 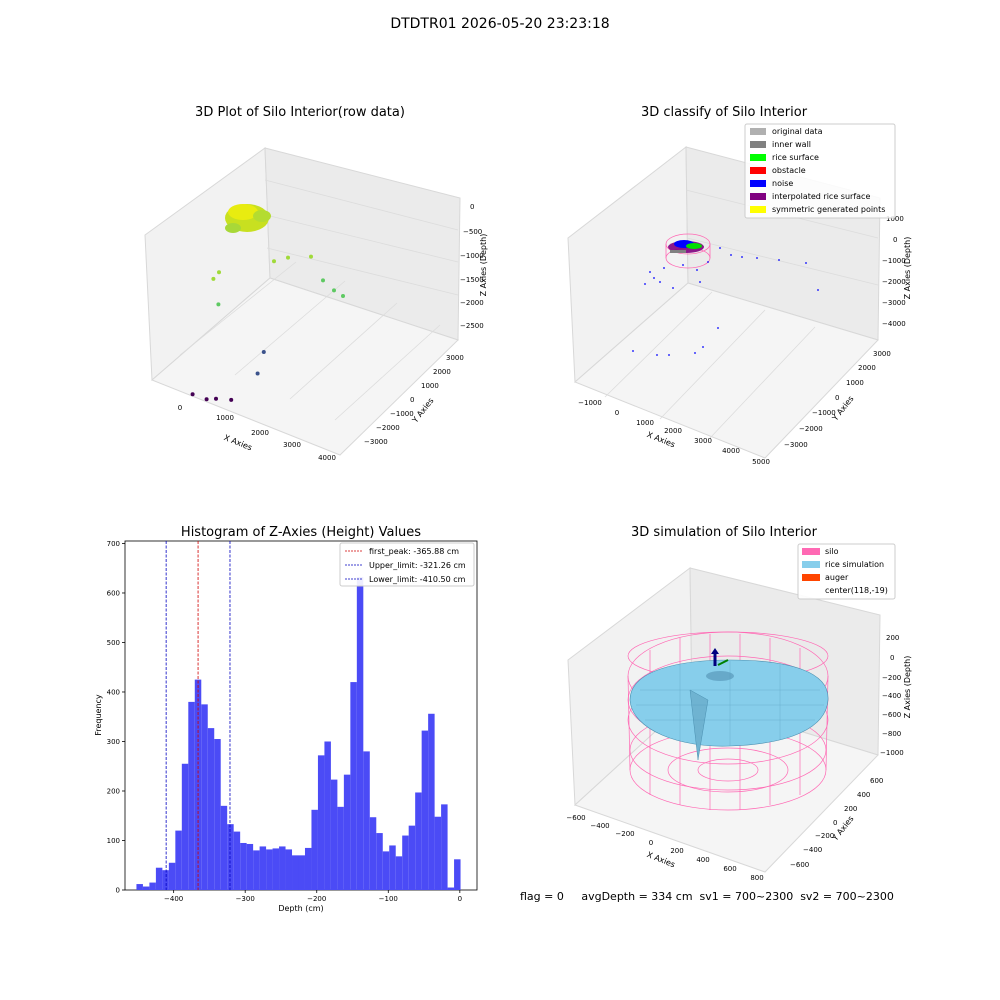 What do you see at coordinates (267, 328) in the screenshot?
I see `raw-scatter-points` at bounding box center [267, 328].